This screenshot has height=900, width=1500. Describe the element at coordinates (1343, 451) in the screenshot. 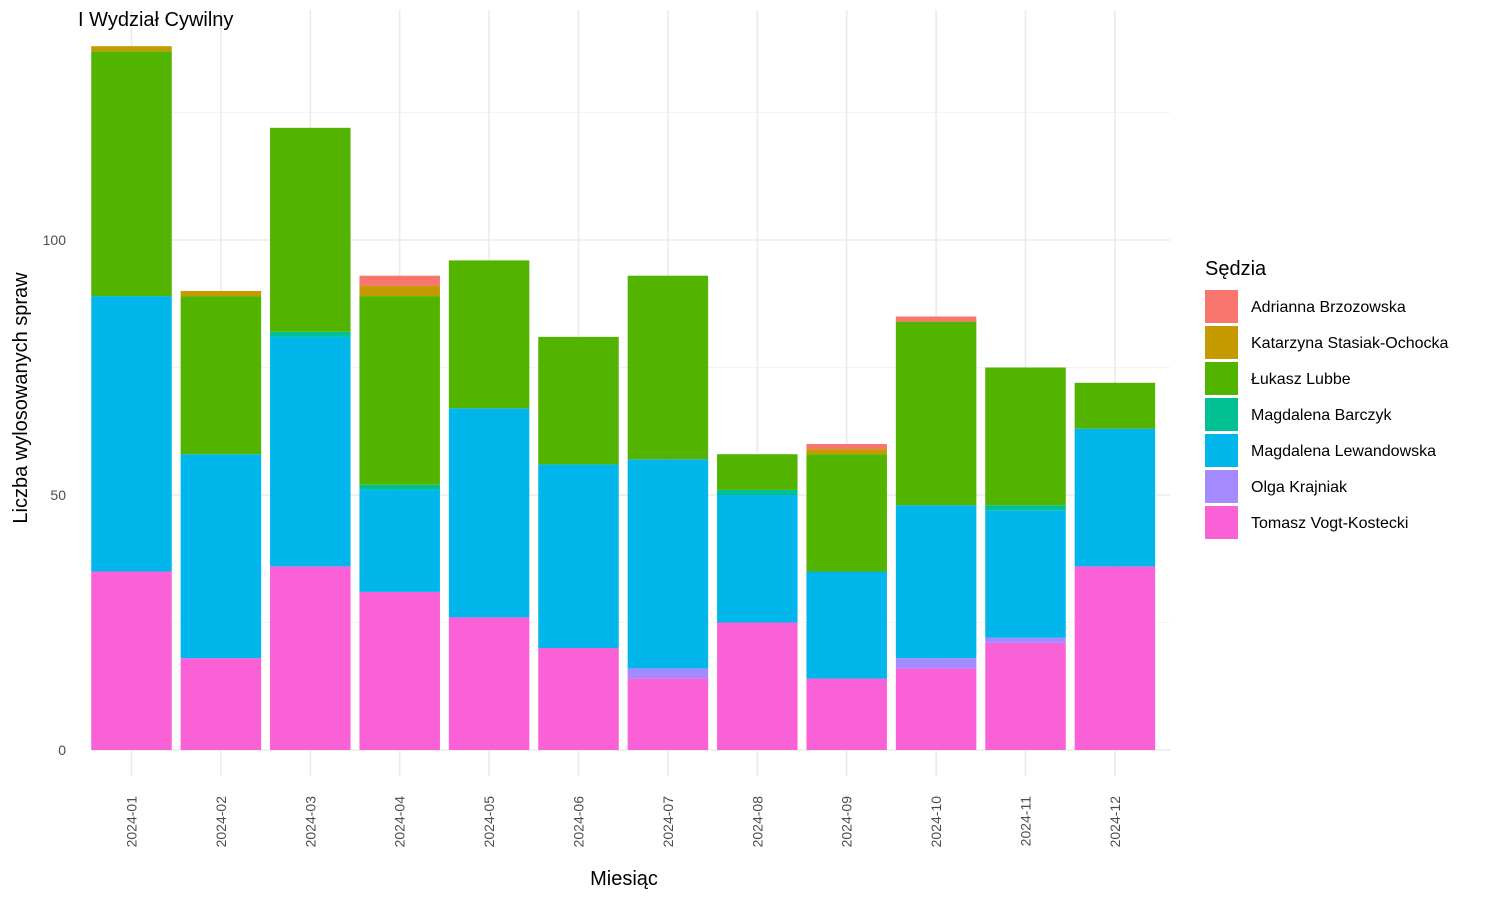

I see `legend-label: Magdalena Lewandowska` at that location.